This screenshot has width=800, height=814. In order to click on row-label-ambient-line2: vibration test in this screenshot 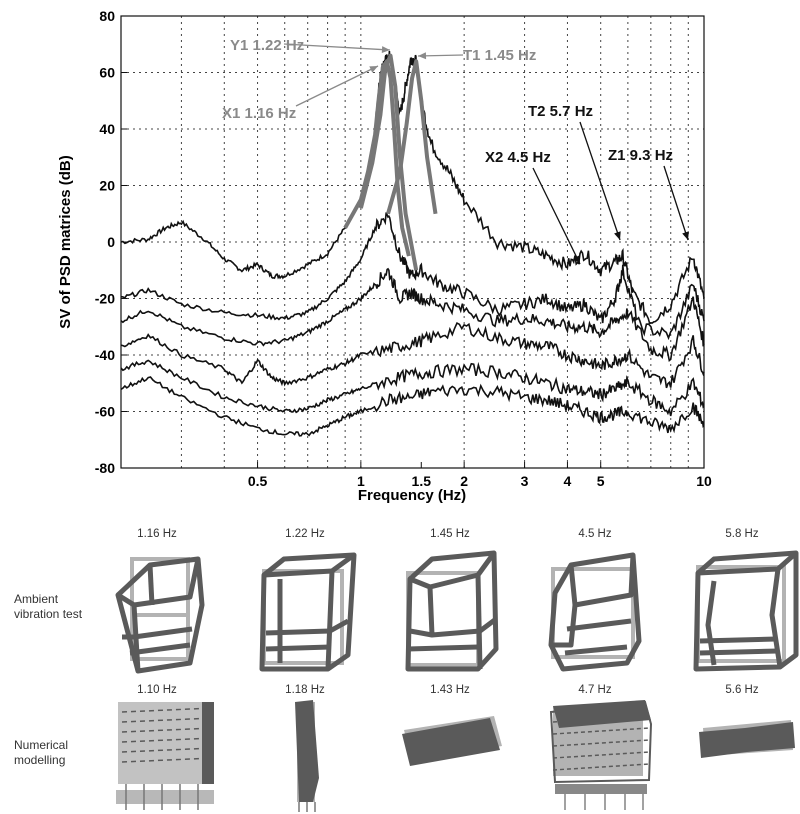, I will do `click(48, 614)`.